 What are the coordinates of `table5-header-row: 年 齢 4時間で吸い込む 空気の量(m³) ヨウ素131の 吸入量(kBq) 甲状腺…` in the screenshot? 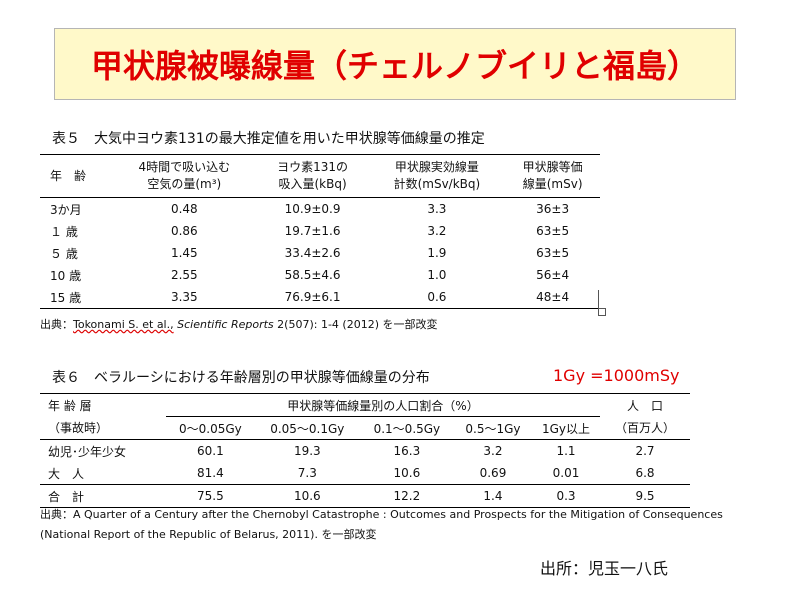 It's located at (320, 176).